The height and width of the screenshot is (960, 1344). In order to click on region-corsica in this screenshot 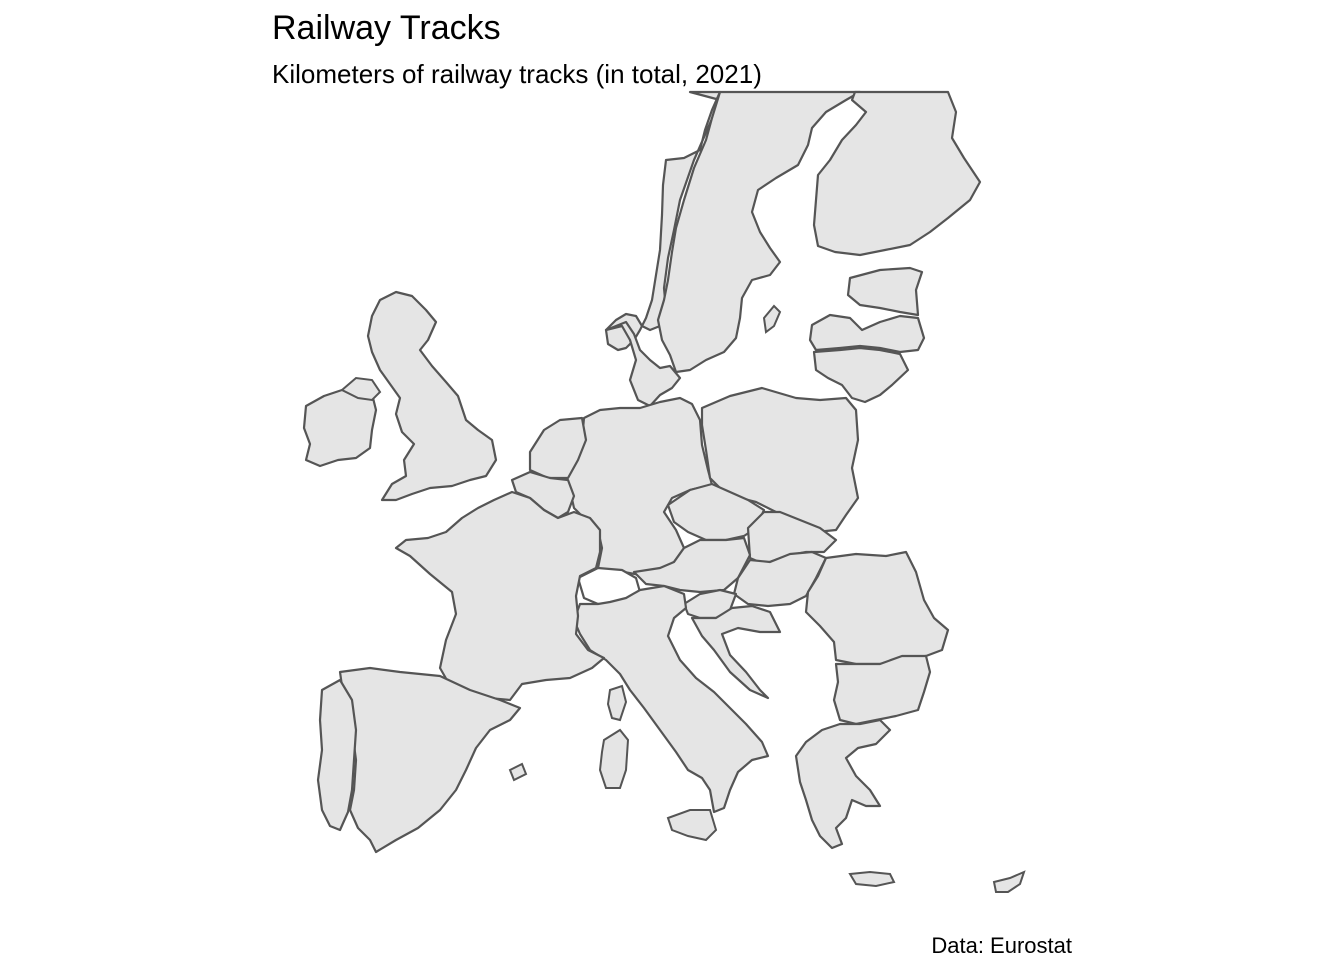, I will do `click(617, 703)`.